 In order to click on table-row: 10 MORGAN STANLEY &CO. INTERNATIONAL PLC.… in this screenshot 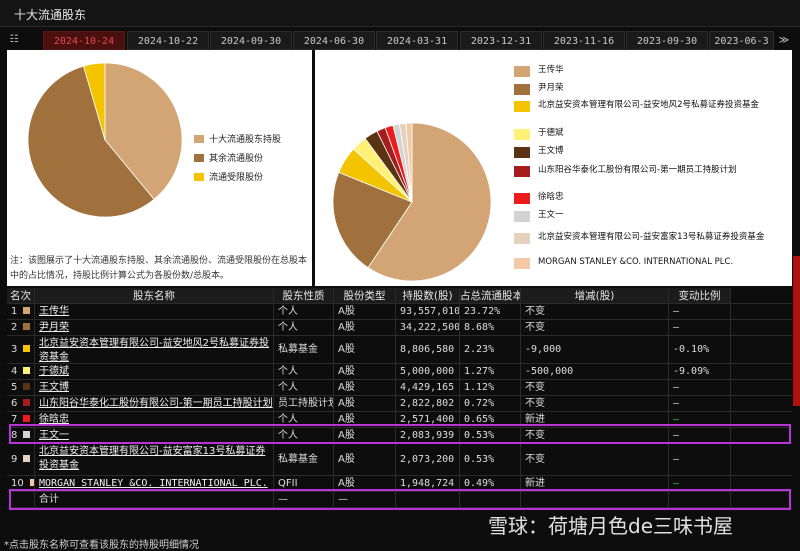, I will do `click(399, 484)`.